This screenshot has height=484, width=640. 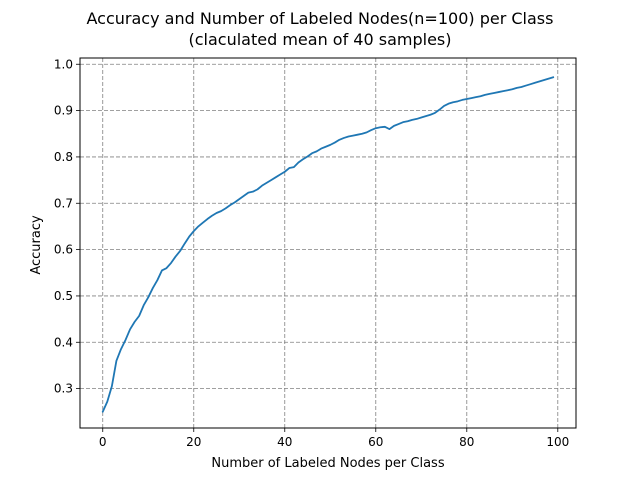 What do you see at coordinates (63, 342) in the screenshot?
I see `y-tick-label: 0.4` at bounding box center [63, 342].